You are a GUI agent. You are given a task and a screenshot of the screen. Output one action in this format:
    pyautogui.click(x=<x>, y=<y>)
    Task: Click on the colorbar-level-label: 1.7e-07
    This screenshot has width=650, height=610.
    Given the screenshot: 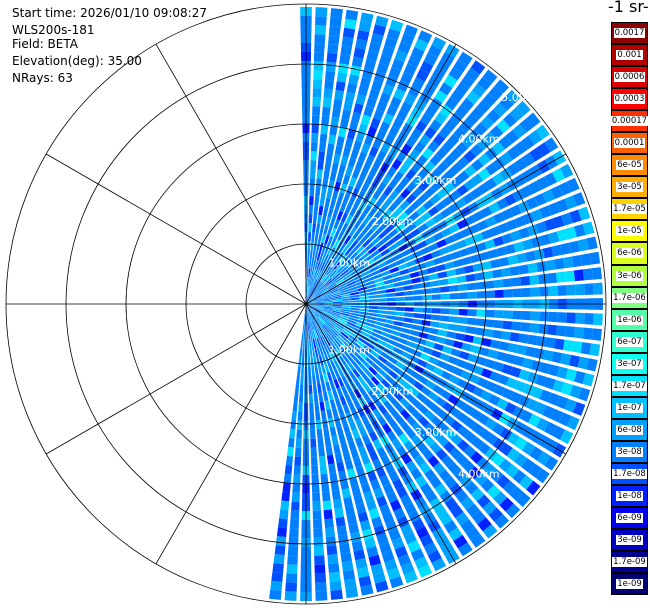 What is the action you would take?
    pyautogui.click(x=629, y=385)
    